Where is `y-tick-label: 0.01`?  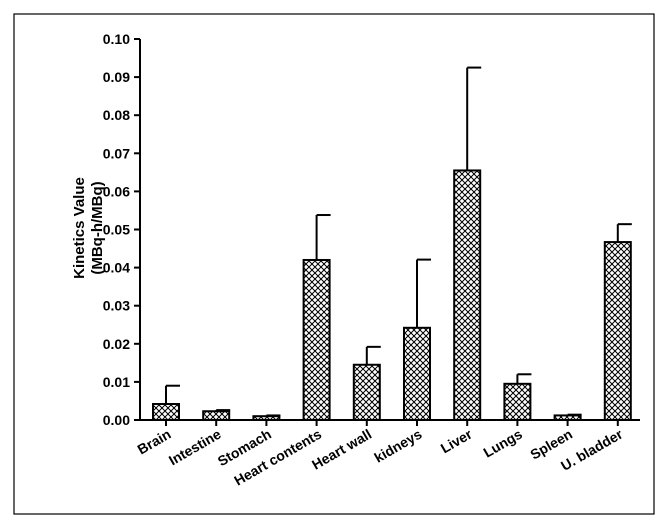 y-tick-label: 0.01 is located at coordinates (116, 382).